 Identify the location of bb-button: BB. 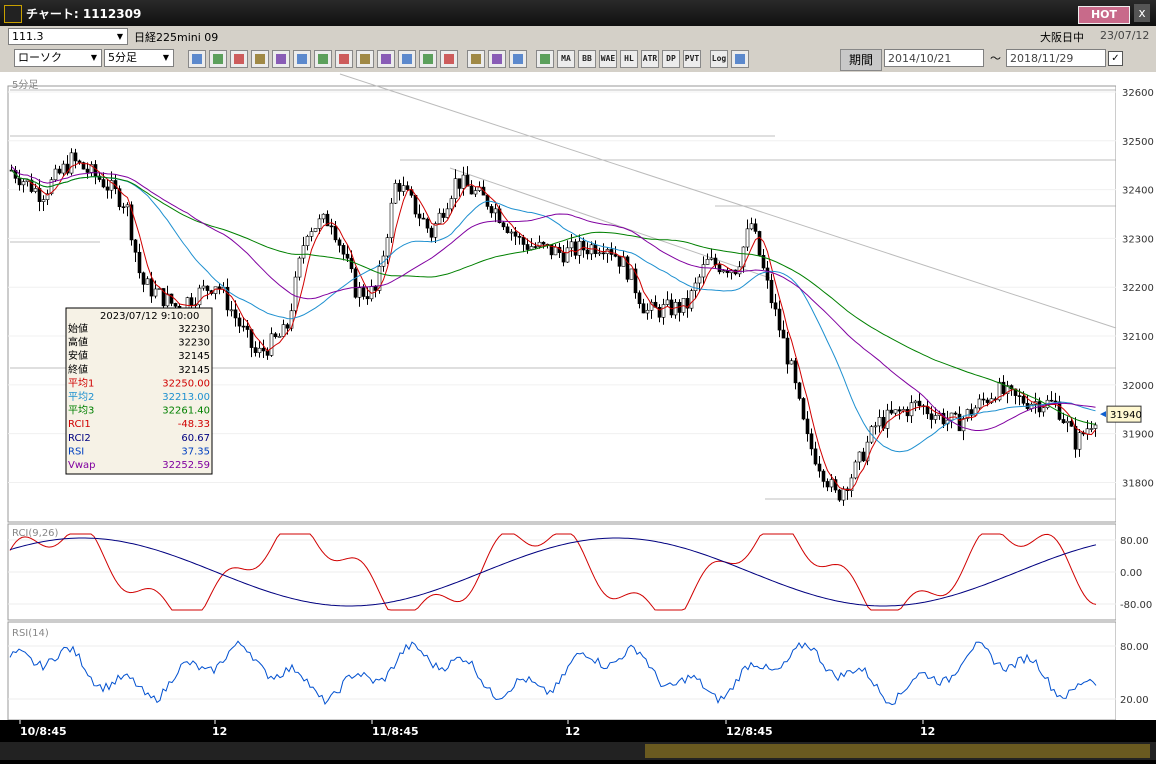
(587, 59).